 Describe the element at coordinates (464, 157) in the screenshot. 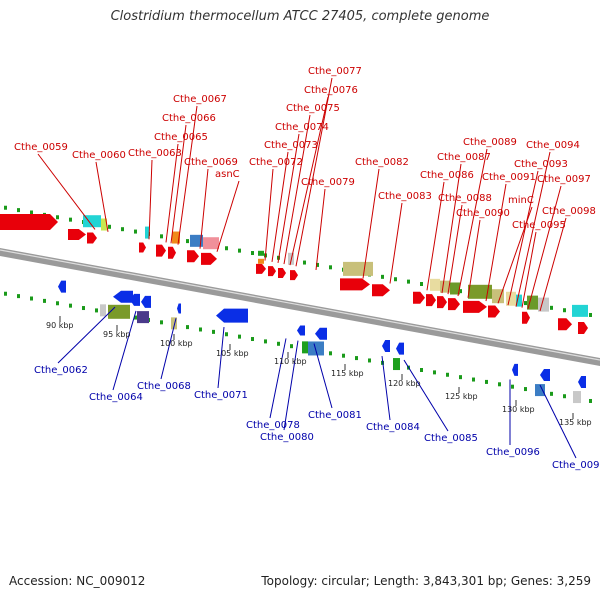

I see `gene-label-top: Cthe_0087` at that location.